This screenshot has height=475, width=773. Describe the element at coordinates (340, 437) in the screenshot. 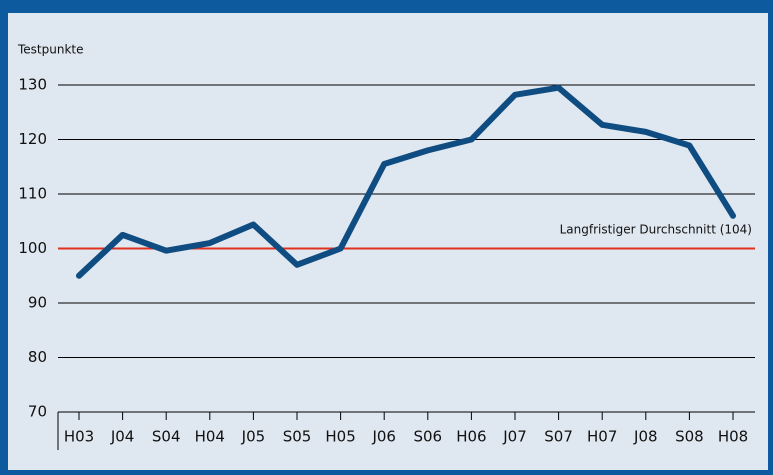

I see `x-tick-label: H05` at that location.